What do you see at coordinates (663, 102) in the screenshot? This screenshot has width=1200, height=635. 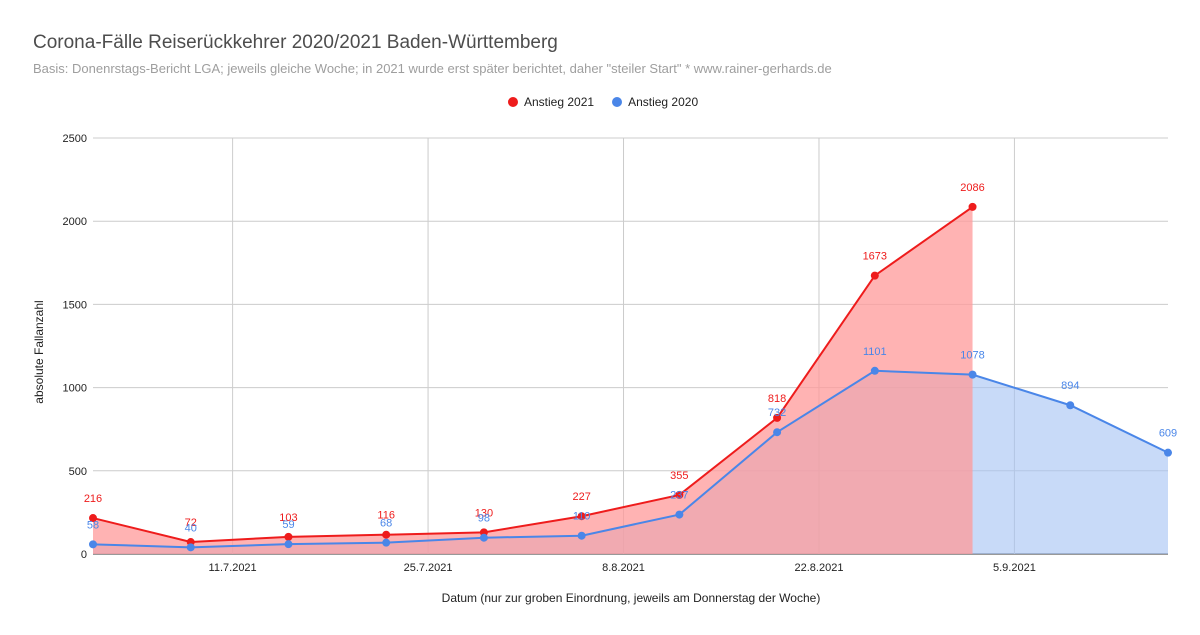 I see `legend-label-2020: Anstieg 2020` at bounding box center [663, 102].